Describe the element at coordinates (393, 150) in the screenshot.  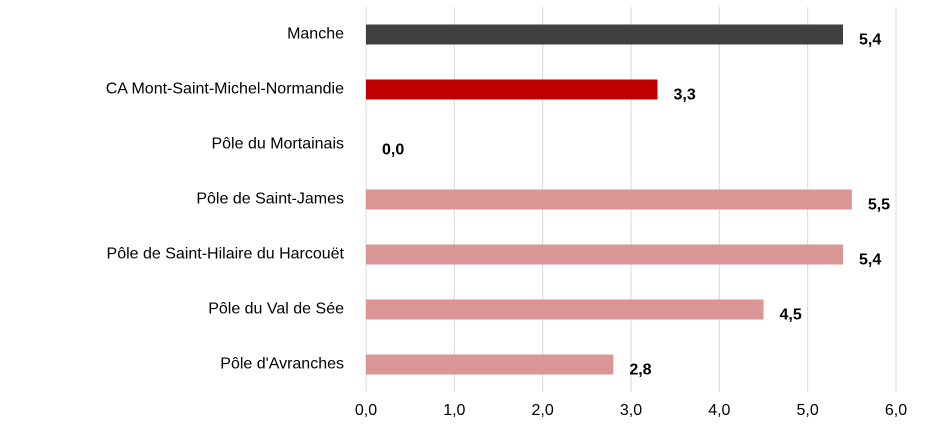
I see `value-label: 0,0` at that location.